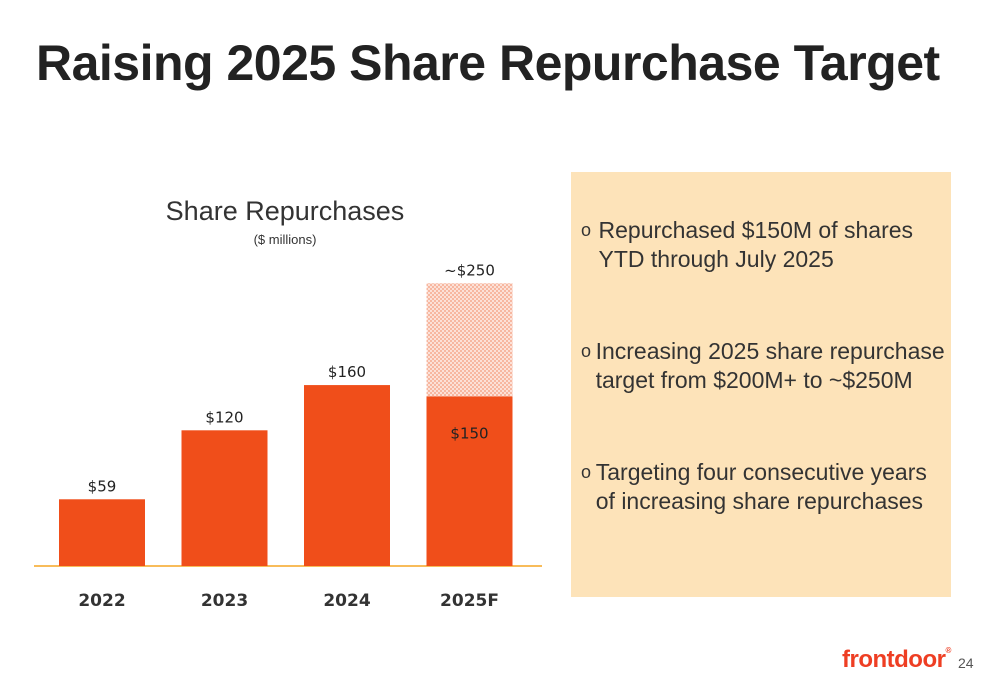 The height and width of the screenshot is (685, 1000). I want to click on chart-title: Share Repurchases, so click(285, 211).